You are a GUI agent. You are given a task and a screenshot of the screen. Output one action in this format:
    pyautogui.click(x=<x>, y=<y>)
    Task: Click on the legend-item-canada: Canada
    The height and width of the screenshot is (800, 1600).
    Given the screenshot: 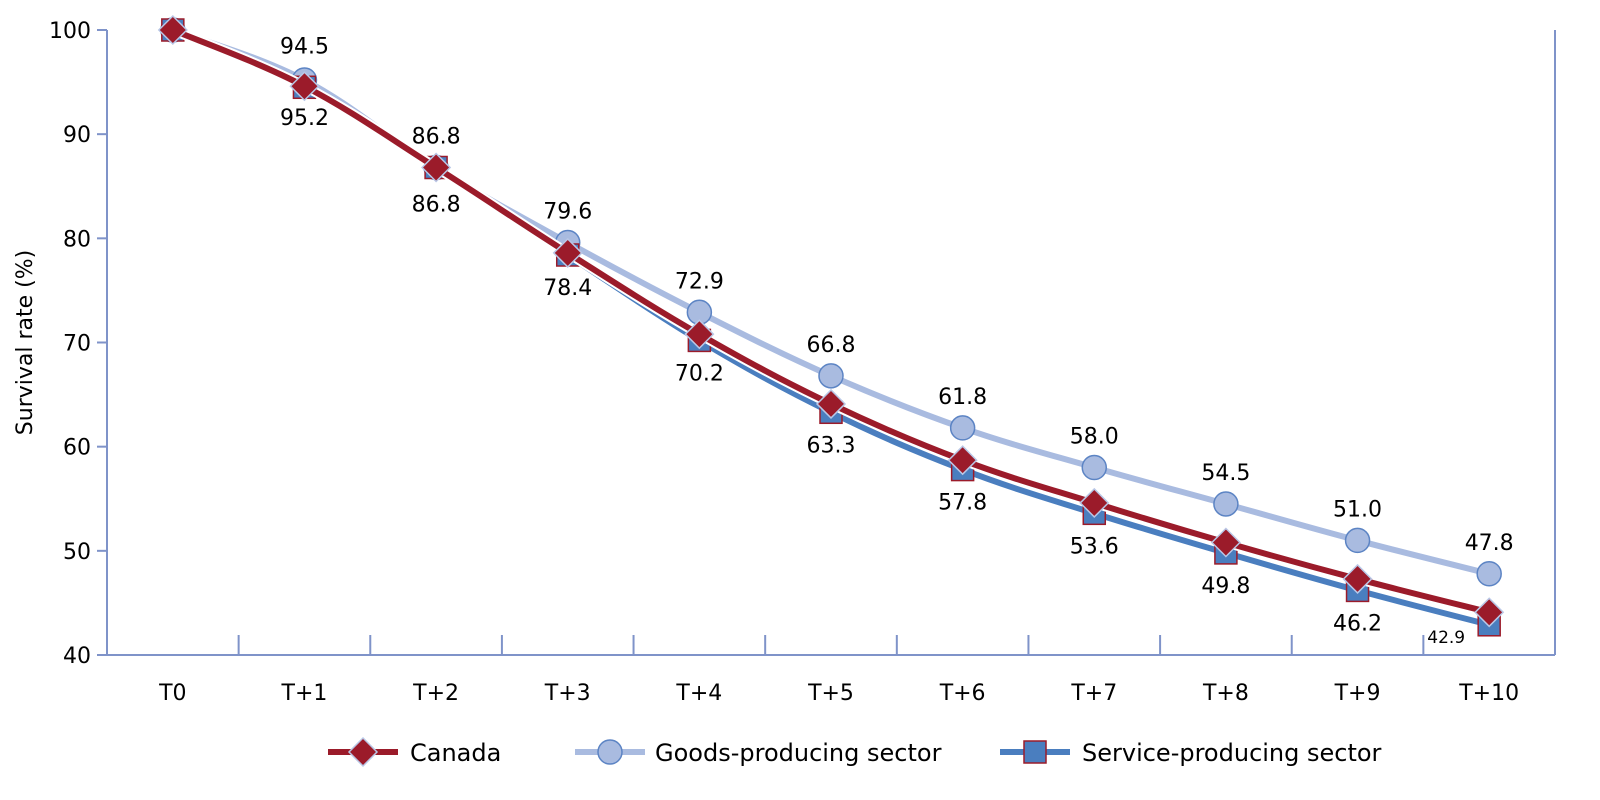 What is the action you would take?
    pyautogui.click(x=414, y=752)
    